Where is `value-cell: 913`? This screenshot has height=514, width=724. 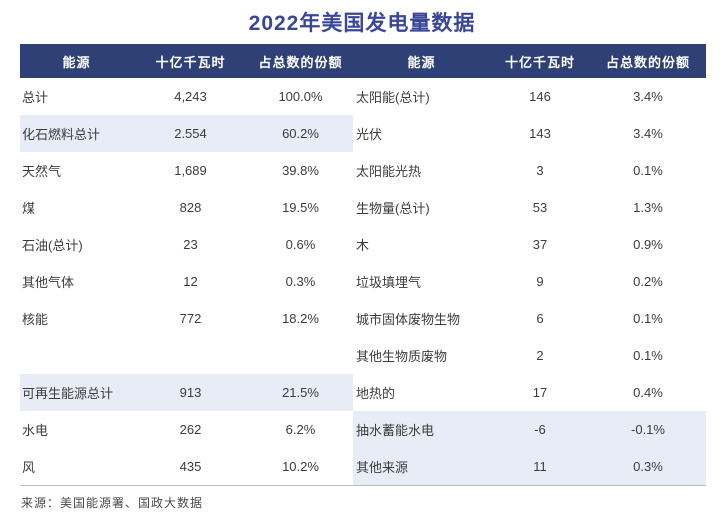 value-cell: 913 is located at coordinates (190, 392).